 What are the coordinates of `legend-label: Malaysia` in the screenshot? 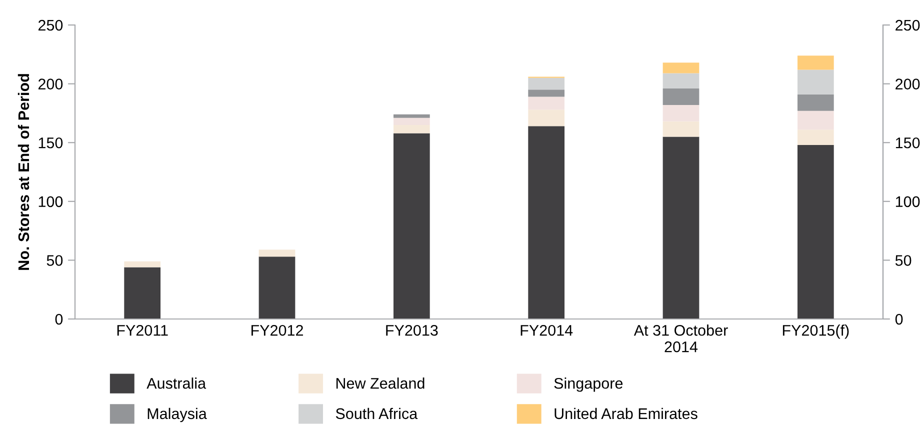 It's located at (177, 415).